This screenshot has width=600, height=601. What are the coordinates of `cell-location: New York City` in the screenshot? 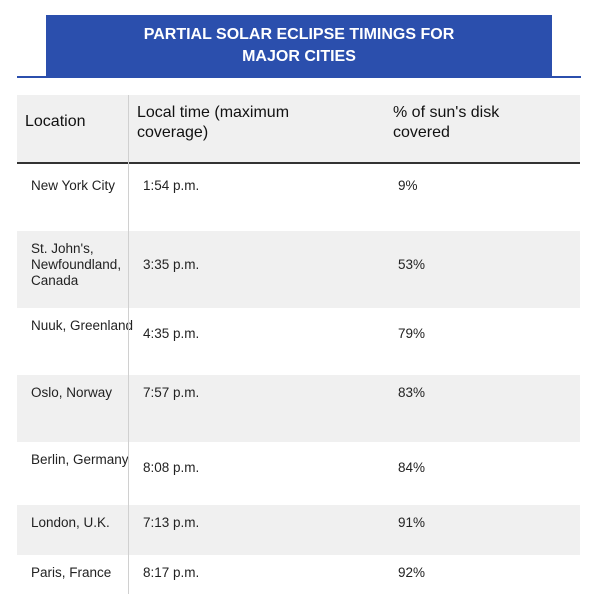 It's located at (73, 185).